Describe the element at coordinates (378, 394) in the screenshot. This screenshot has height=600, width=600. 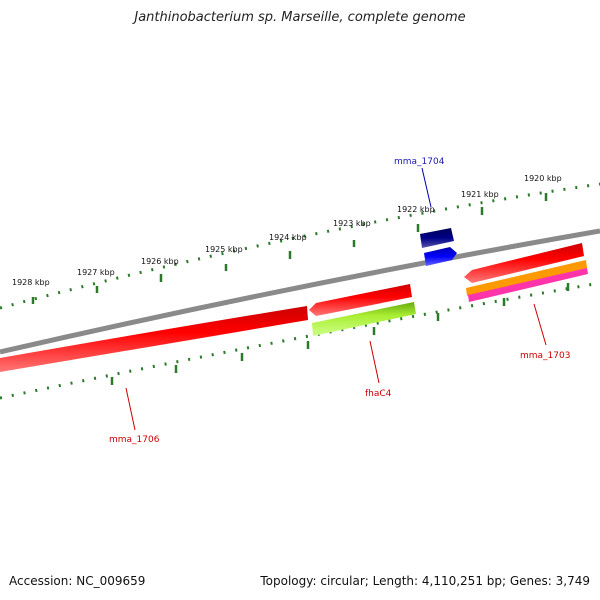
I see `gene-label-fhac4: fhaC4` at that location.